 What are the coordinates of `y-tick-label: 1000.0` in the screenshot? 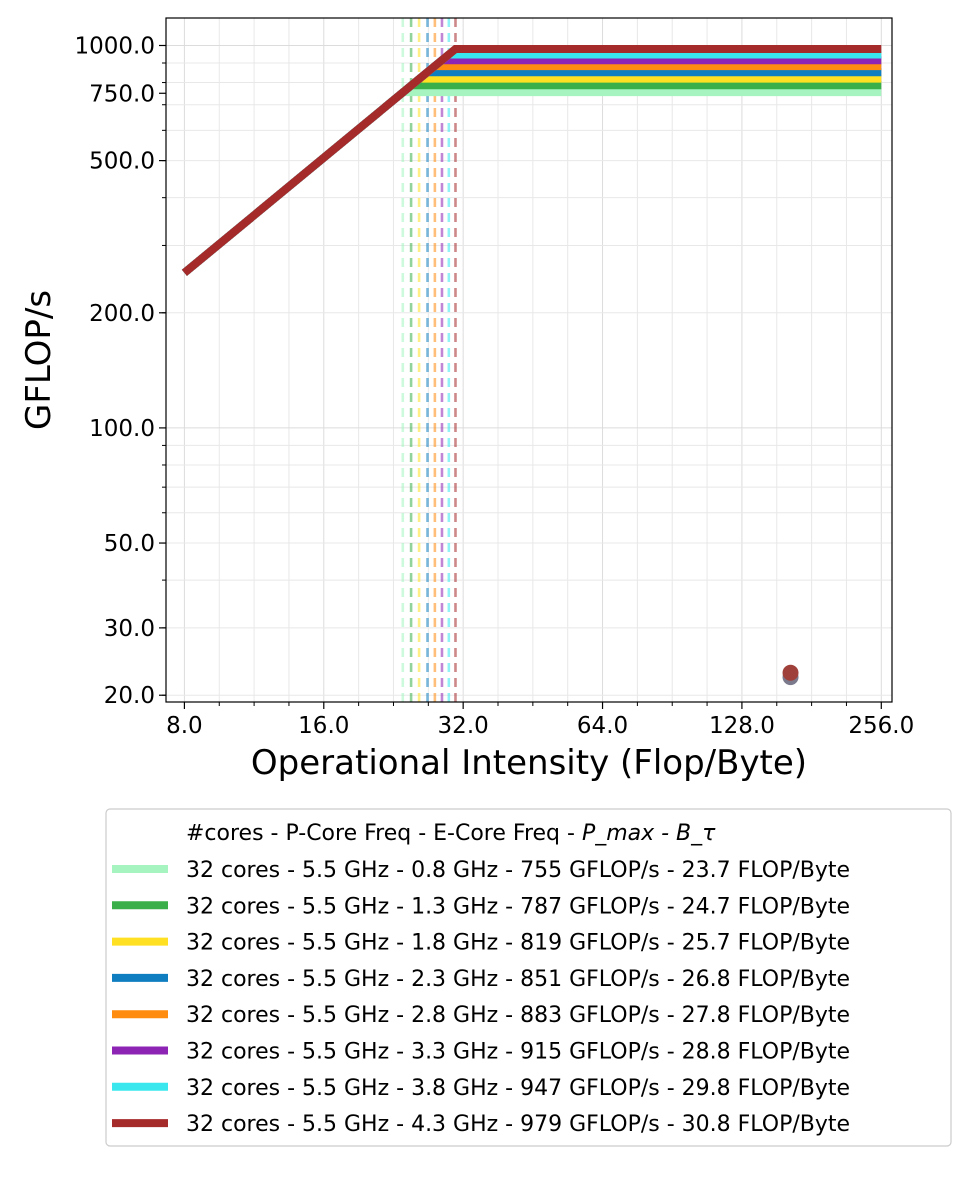 It's located at (115, 46).